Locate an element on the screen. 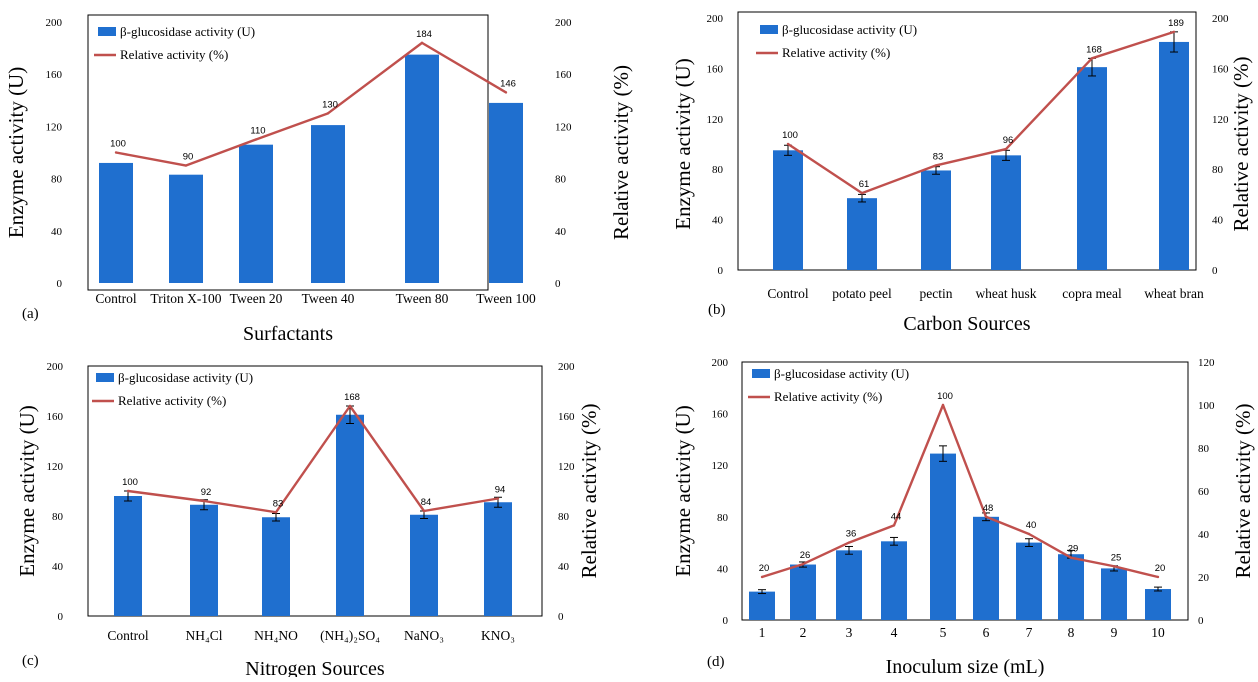  x-tick-label: 1 is located at coordinates (762, 632).